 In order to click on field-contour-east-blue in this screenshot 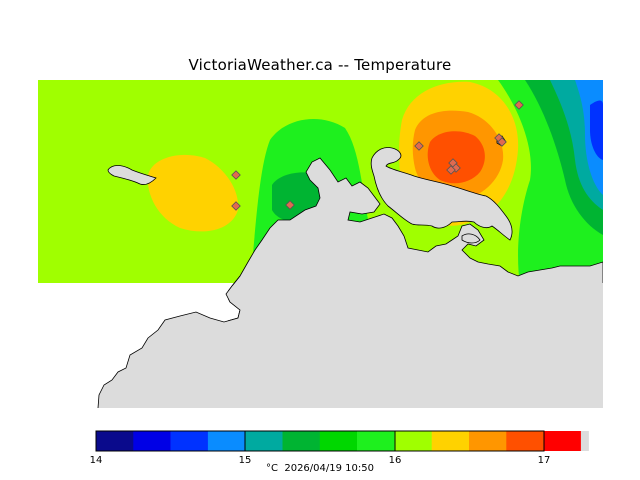, I will do `click(596, 130)`.